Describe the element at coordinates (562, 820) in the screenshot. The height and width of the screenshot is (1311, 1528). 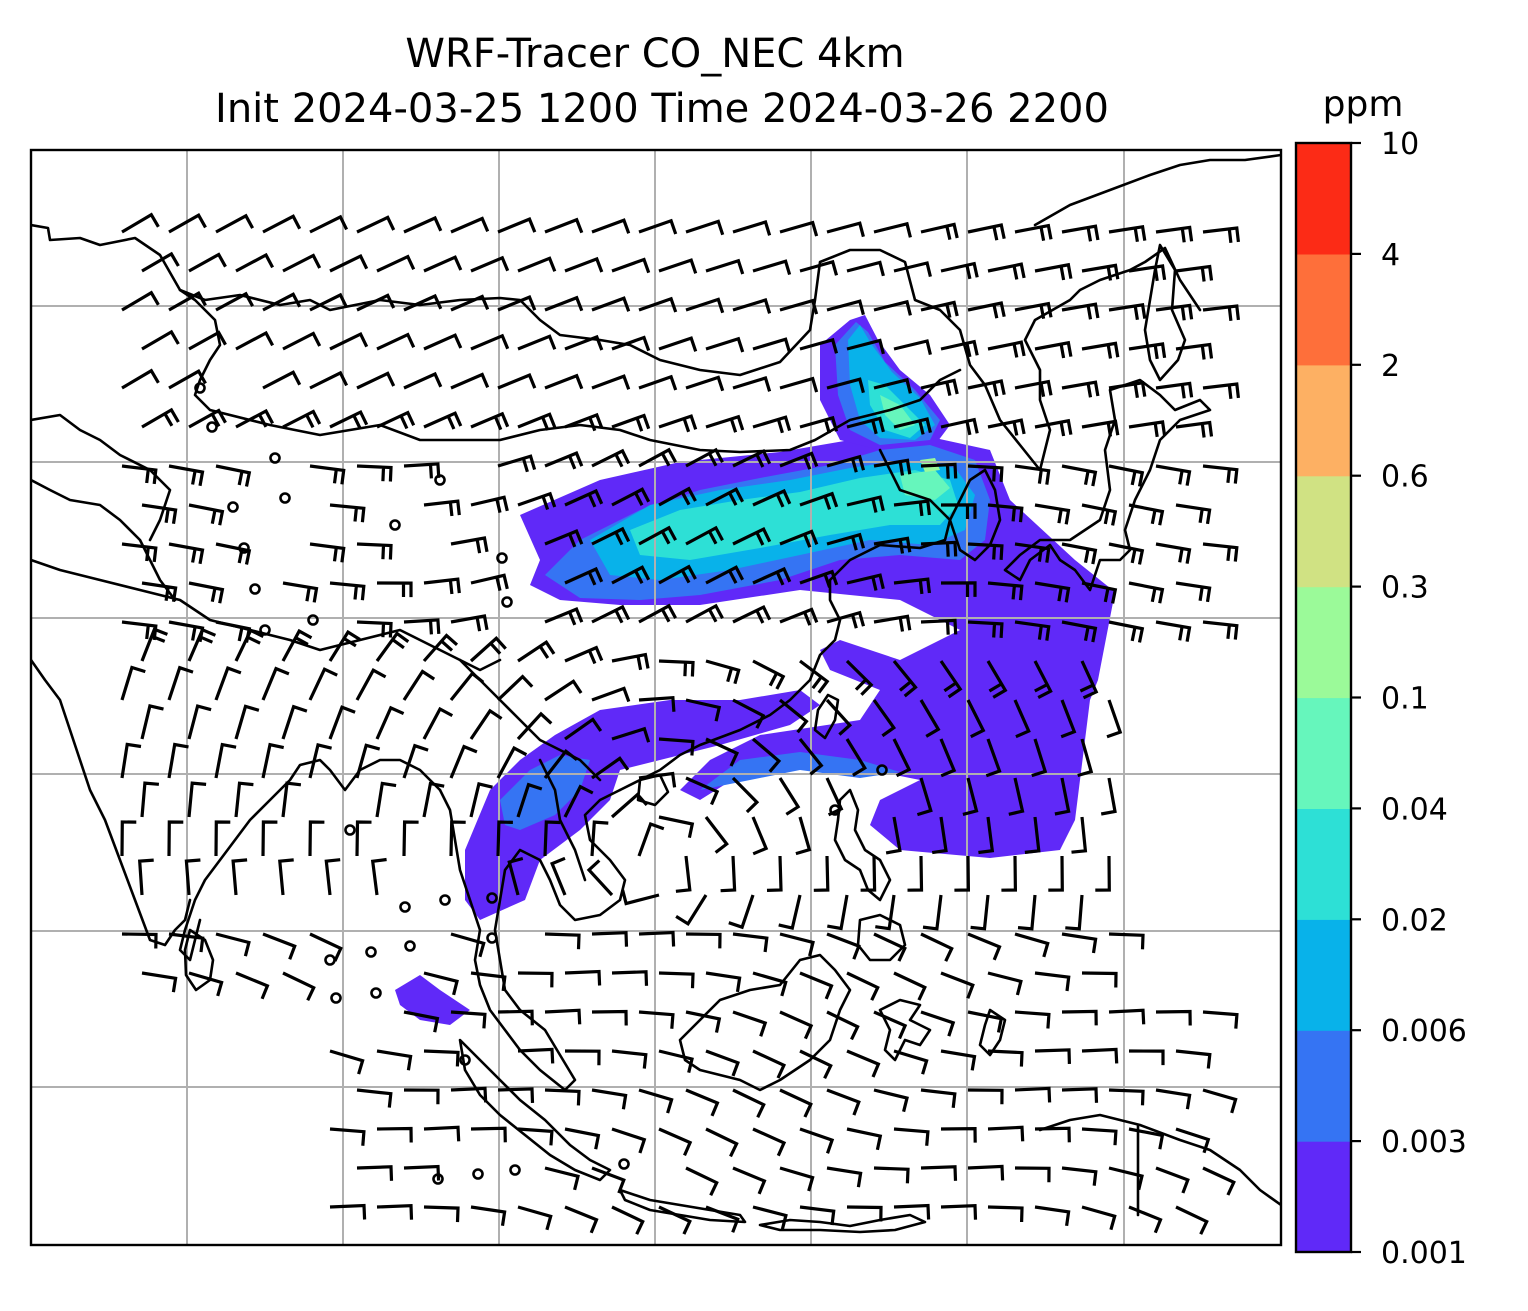
I see `laos-vietnam-border` at that location.